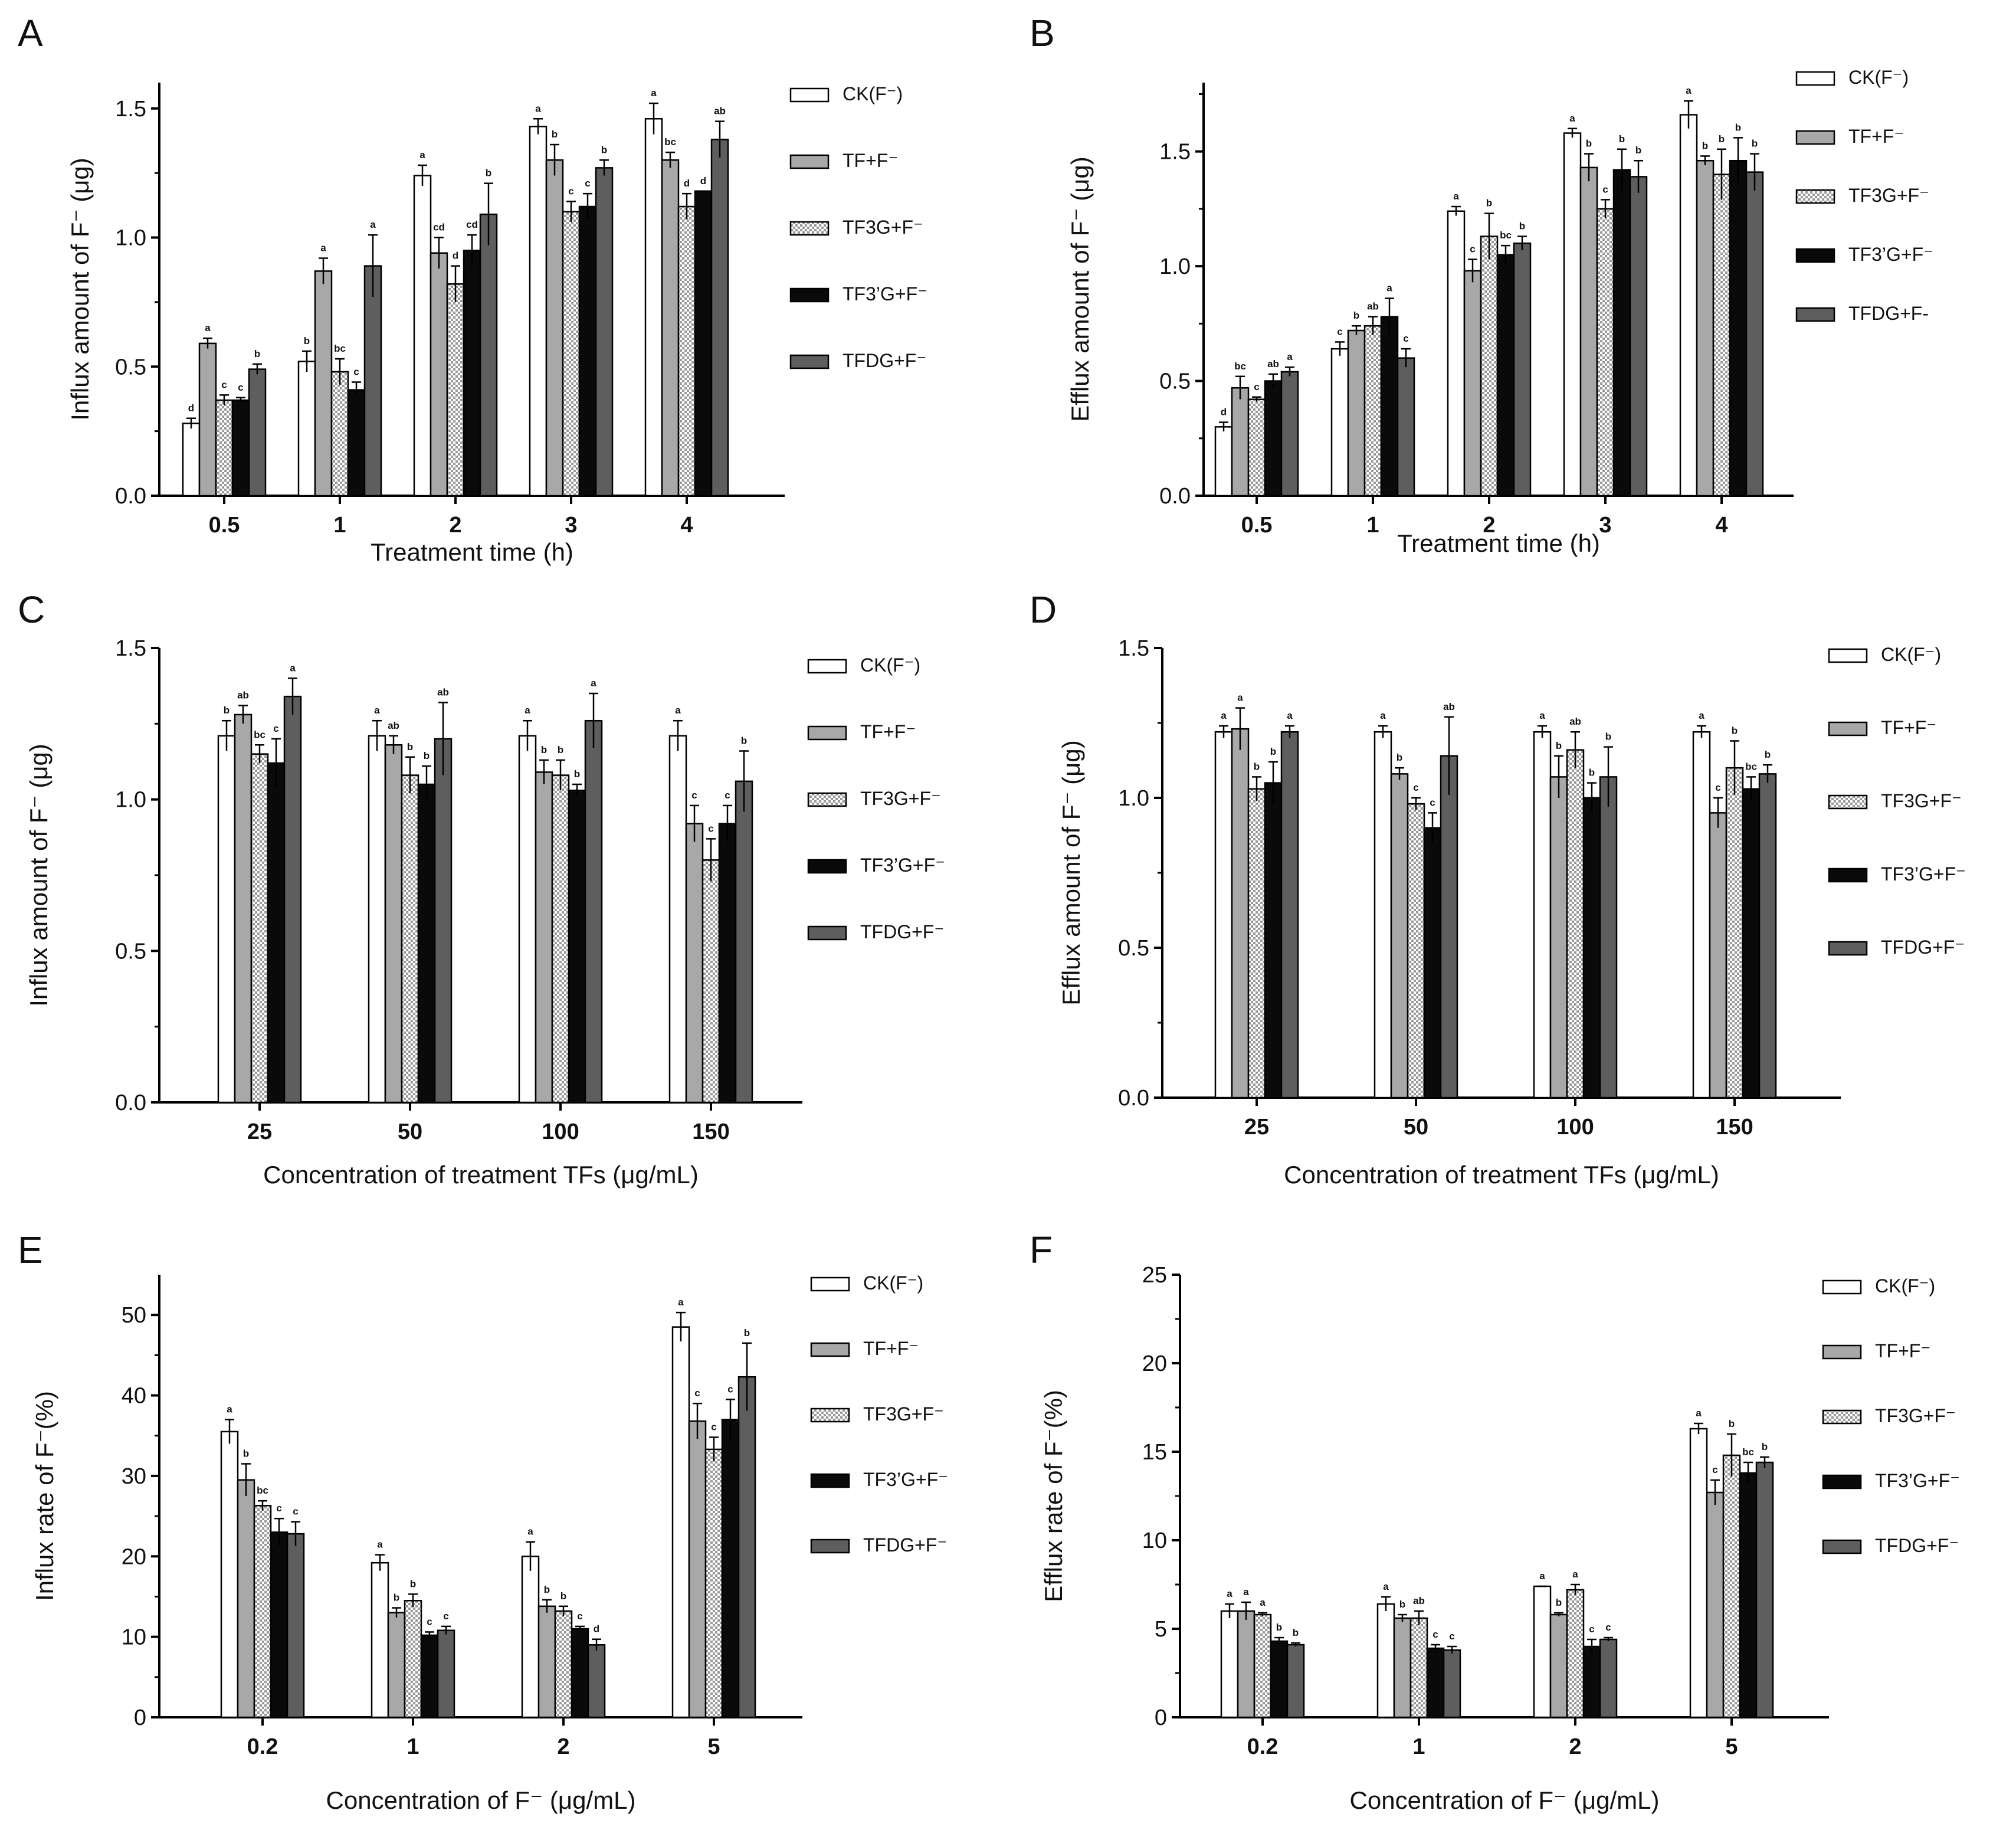 The height and width of the screenshot is (1843, 2016). Describe the element at coordinates (1043, 609) in the screenshot. I see `panel-letter: D` at that location.